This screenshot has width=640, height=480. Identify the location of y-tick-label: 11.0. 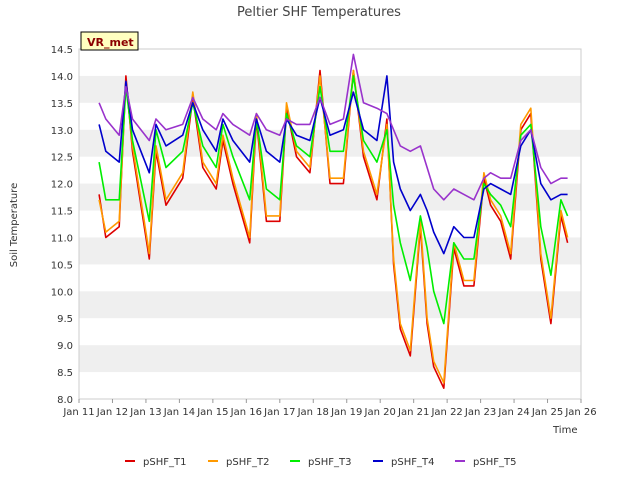
(62, 238).